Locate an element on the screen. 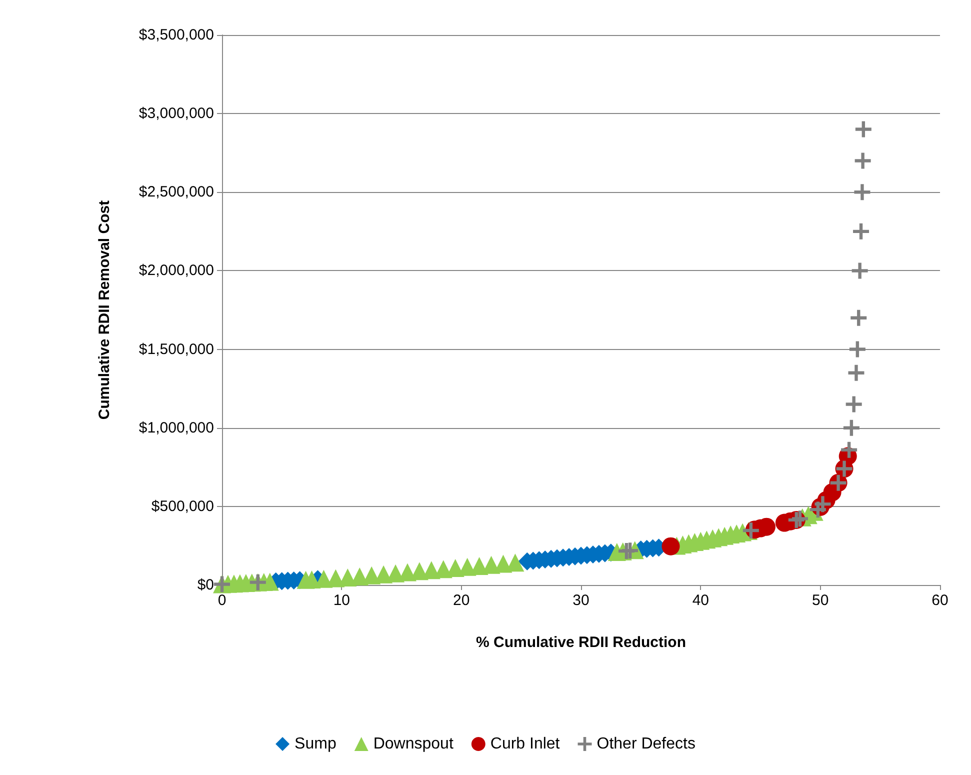 The width and height of the screenshot is (971, 775). y-tick-label: $1,500,000 is located at coordinates (176, 349).